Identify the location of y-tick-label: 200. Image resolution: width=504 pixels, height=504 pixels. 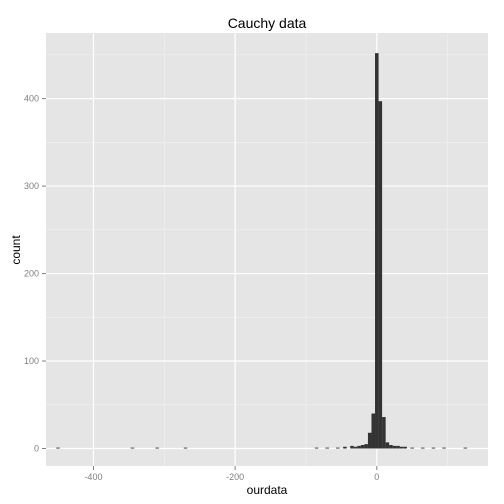
(31, 274).